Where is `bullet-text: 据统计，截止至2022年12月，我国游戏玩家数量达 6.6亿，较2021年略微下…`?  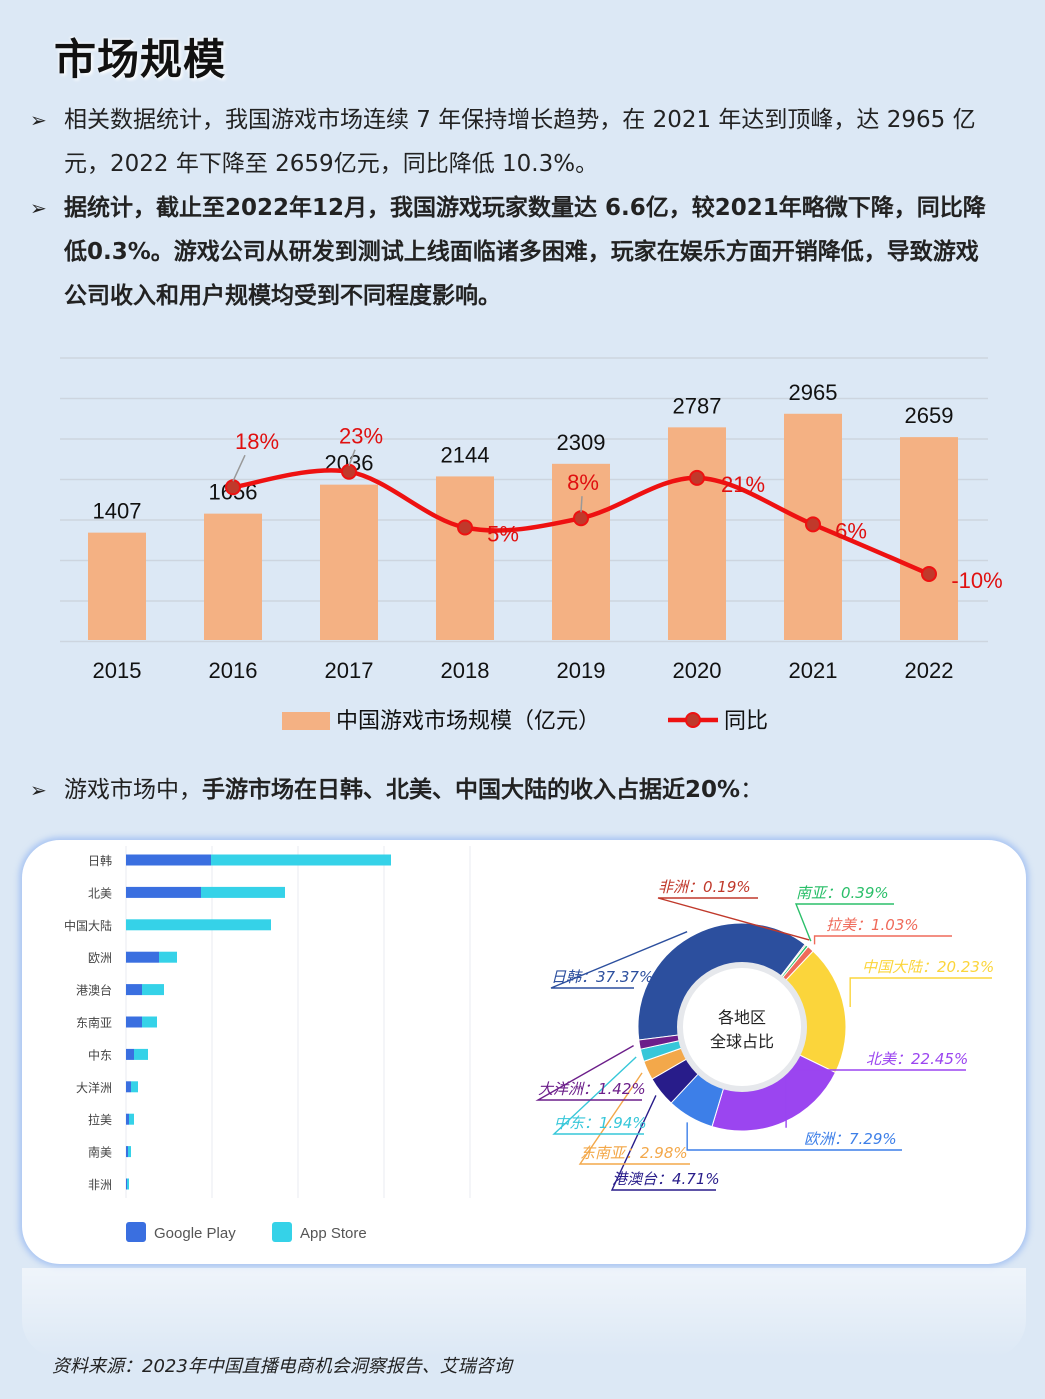
bullet-text: 据统计，截止至2022年12月，我国游戏玩家数量达 6.6亿，较2021年略微下… is located at coordinates (525, 252).